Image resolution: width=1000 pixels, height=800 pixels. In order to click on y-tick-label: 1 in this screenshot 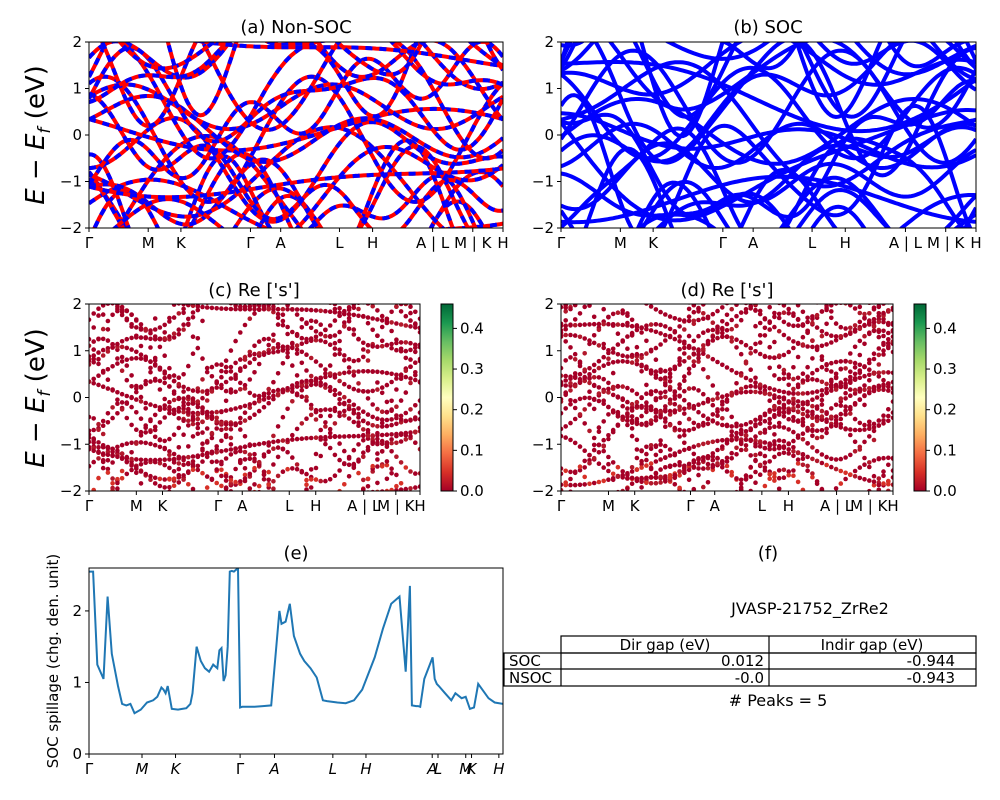, I will do `click(77, 351)`.